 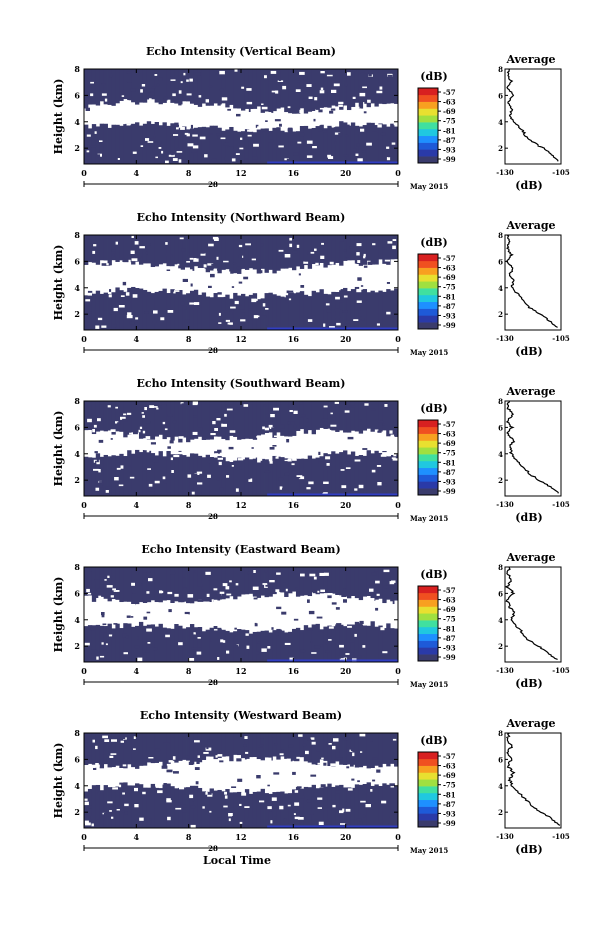 What do you see at coordinates (189, 339) in the screenshot?
I see `x-tick-label: 8` at bounding box center [189, 339].